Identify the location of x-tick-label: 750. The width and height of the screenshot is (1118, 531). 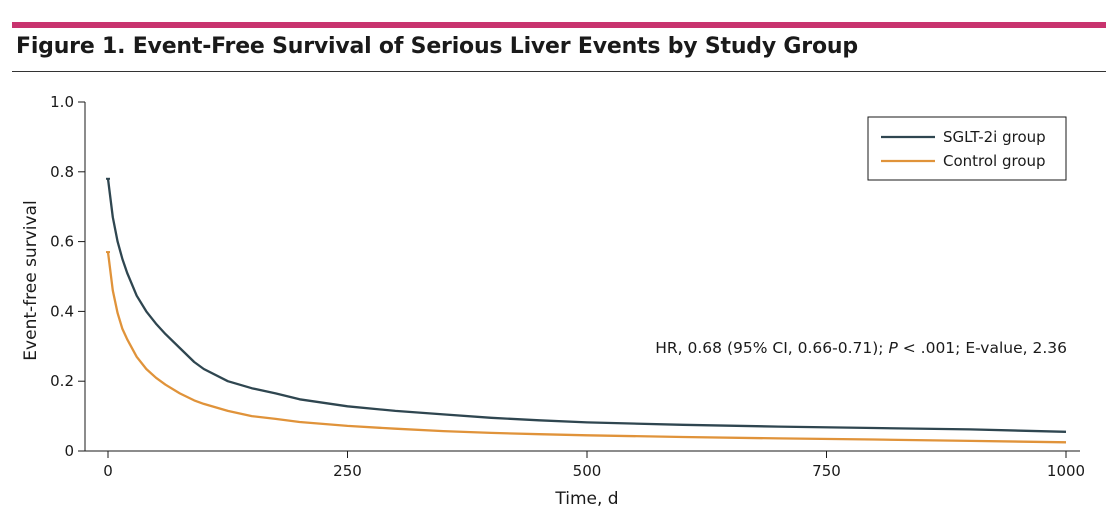
(826, 471).